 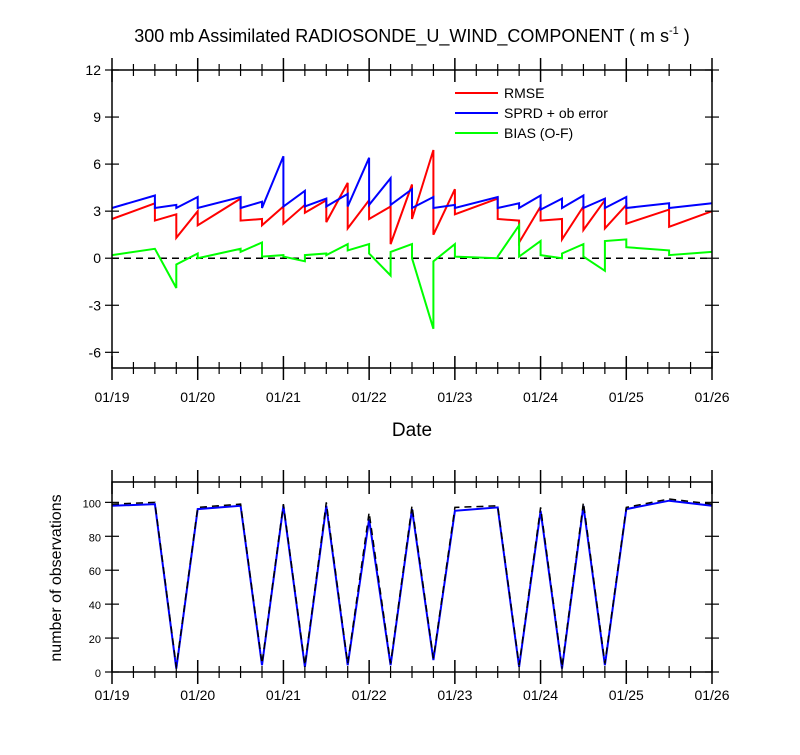 What do you see at coordinates (97, 164) in the screenshot?
I see `y-tick-label: 6` at bounding box center [97, 164].